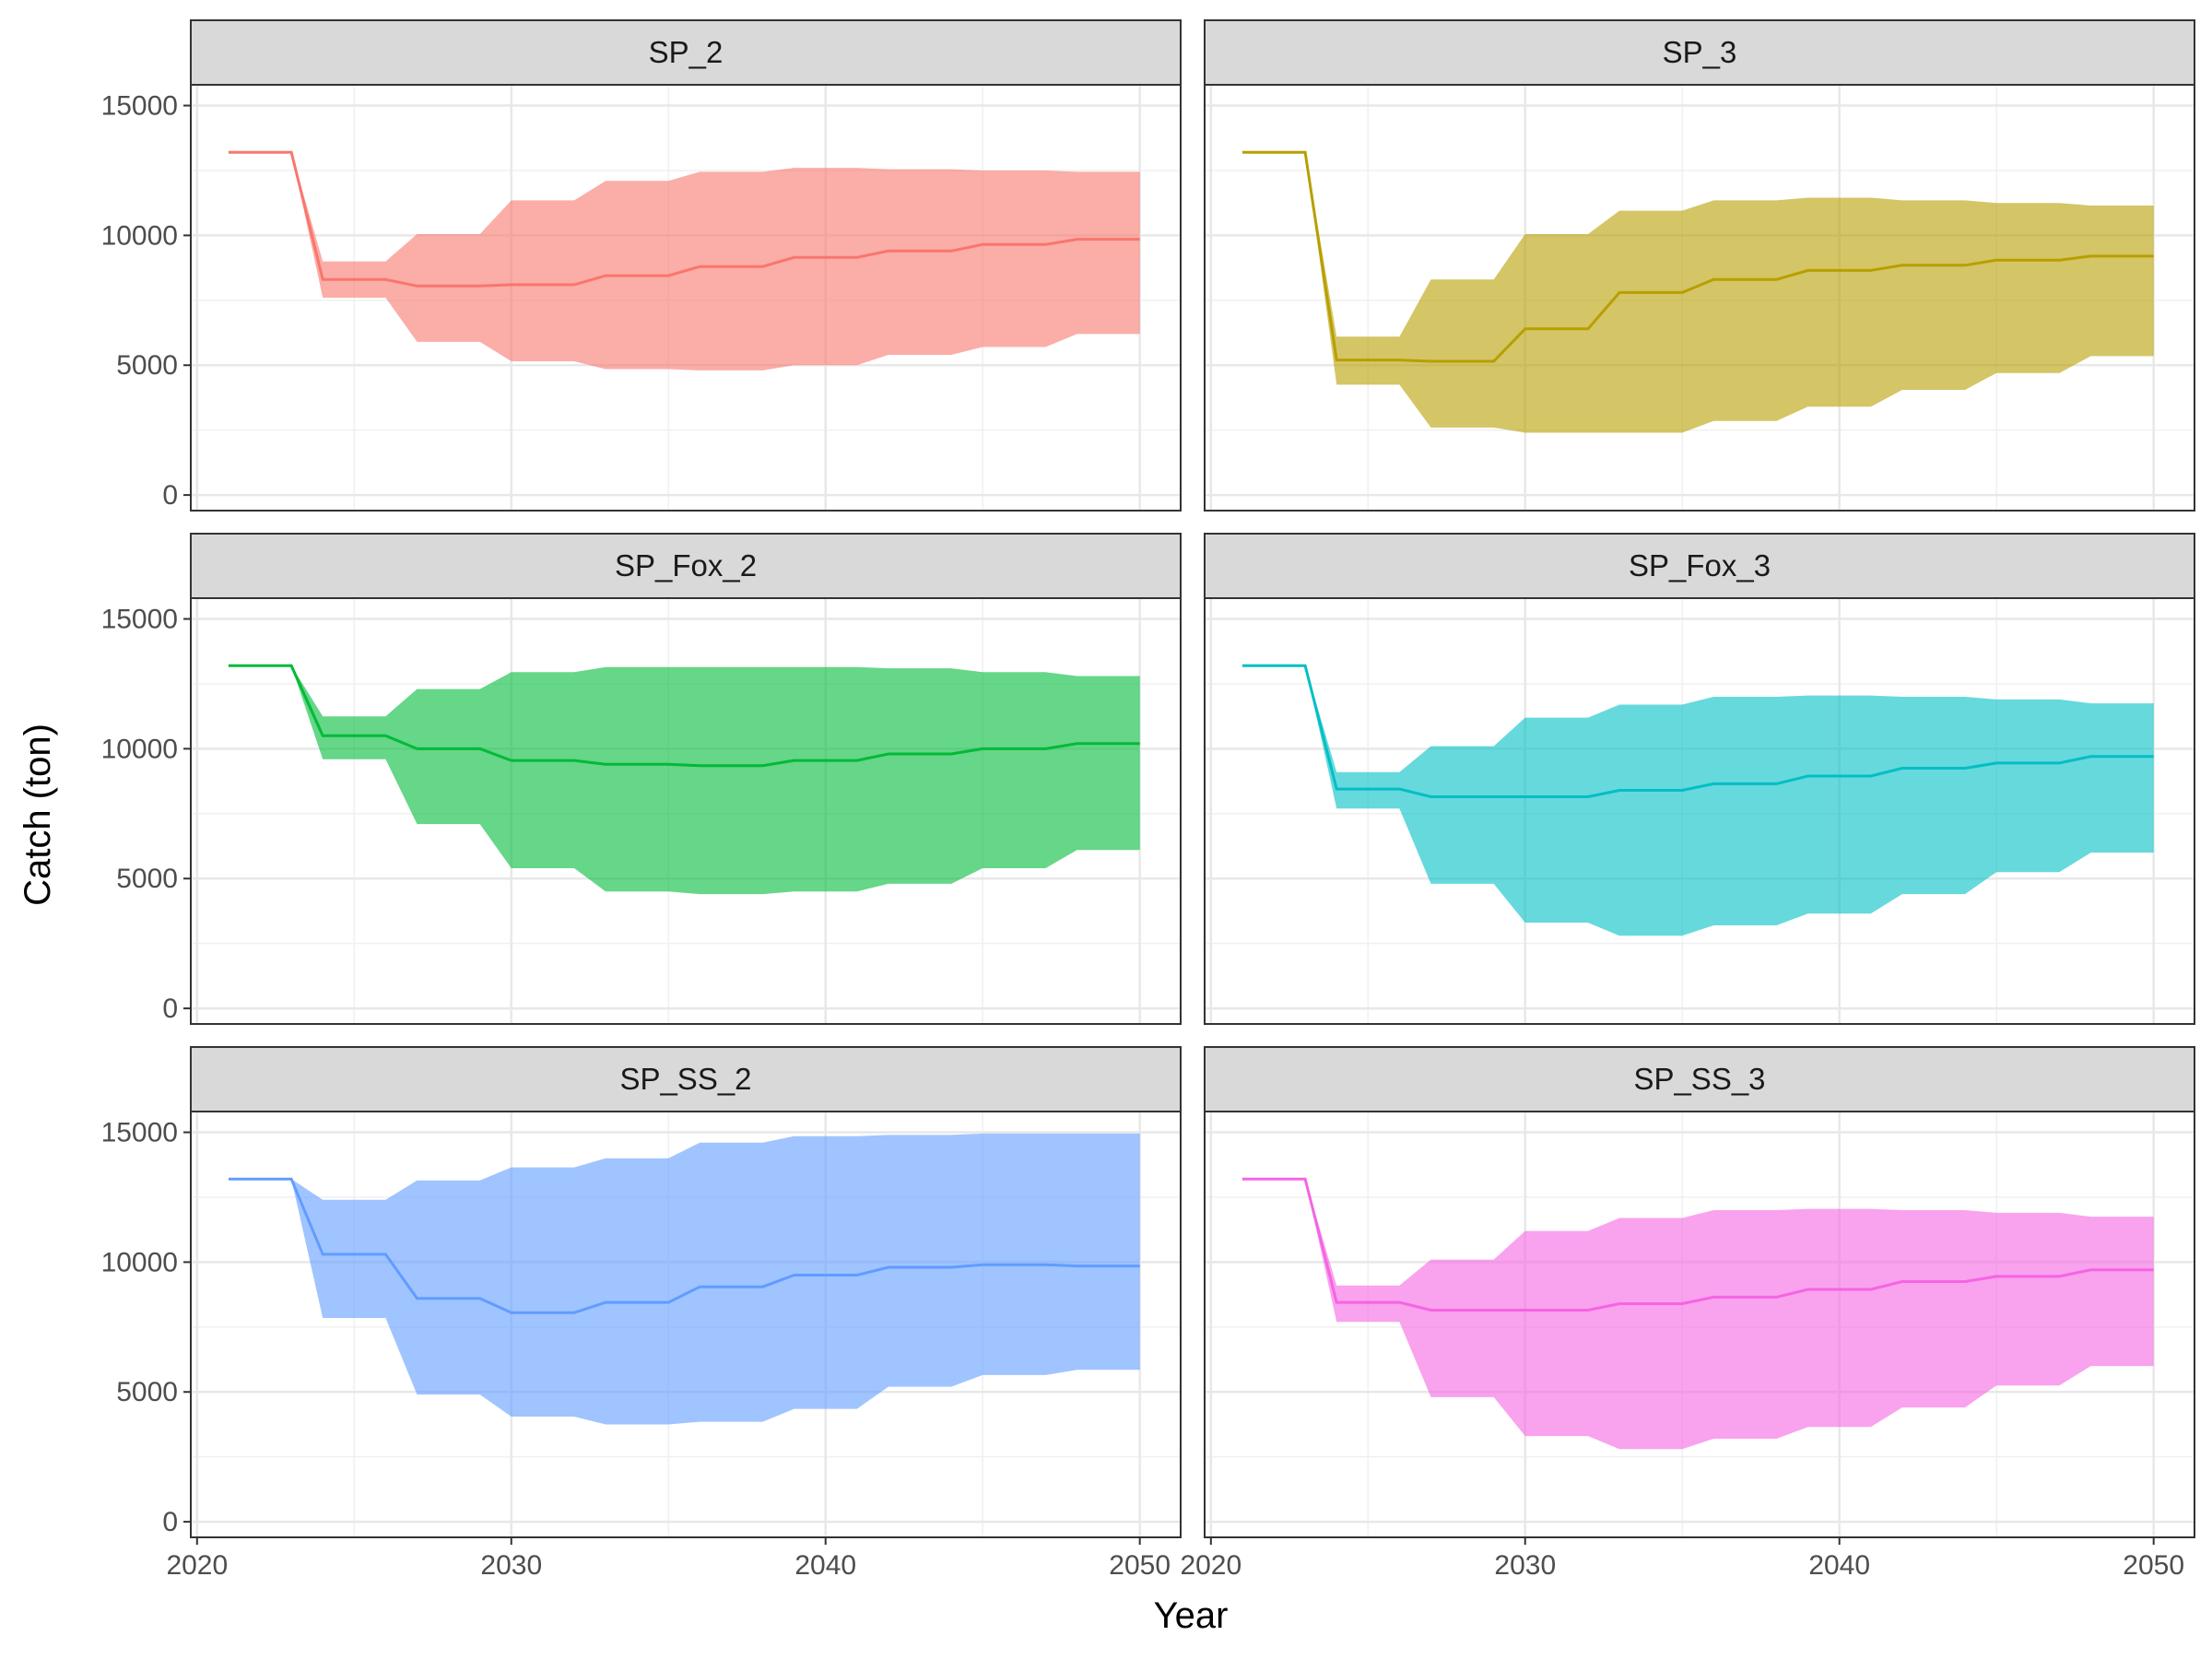 The image size is (2212, 1659). I want to click on panel-sp-fox-3: SP_Fox_3, so click(1699, 779).